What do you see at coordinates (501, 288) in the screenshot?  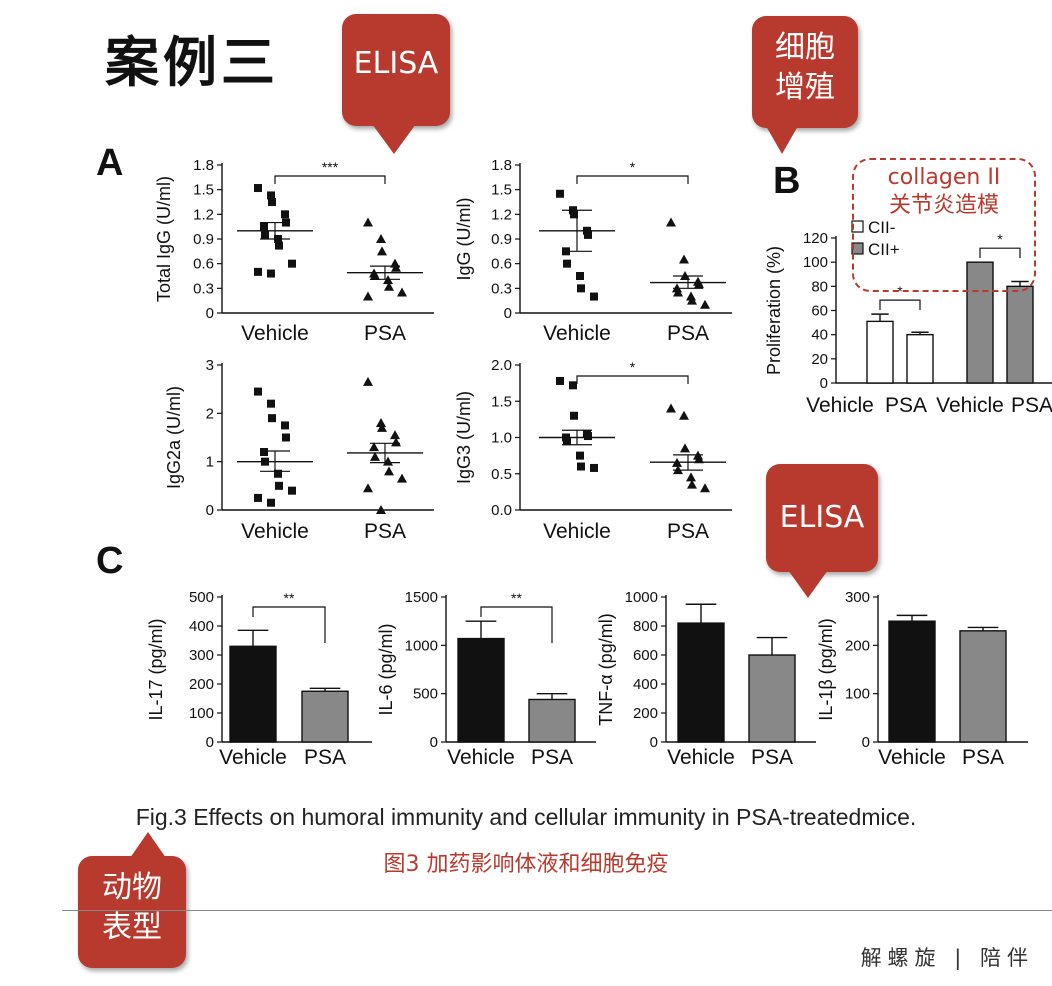 I see `igg-y-tick-label: 0.3` at bounding box center [501, 288].